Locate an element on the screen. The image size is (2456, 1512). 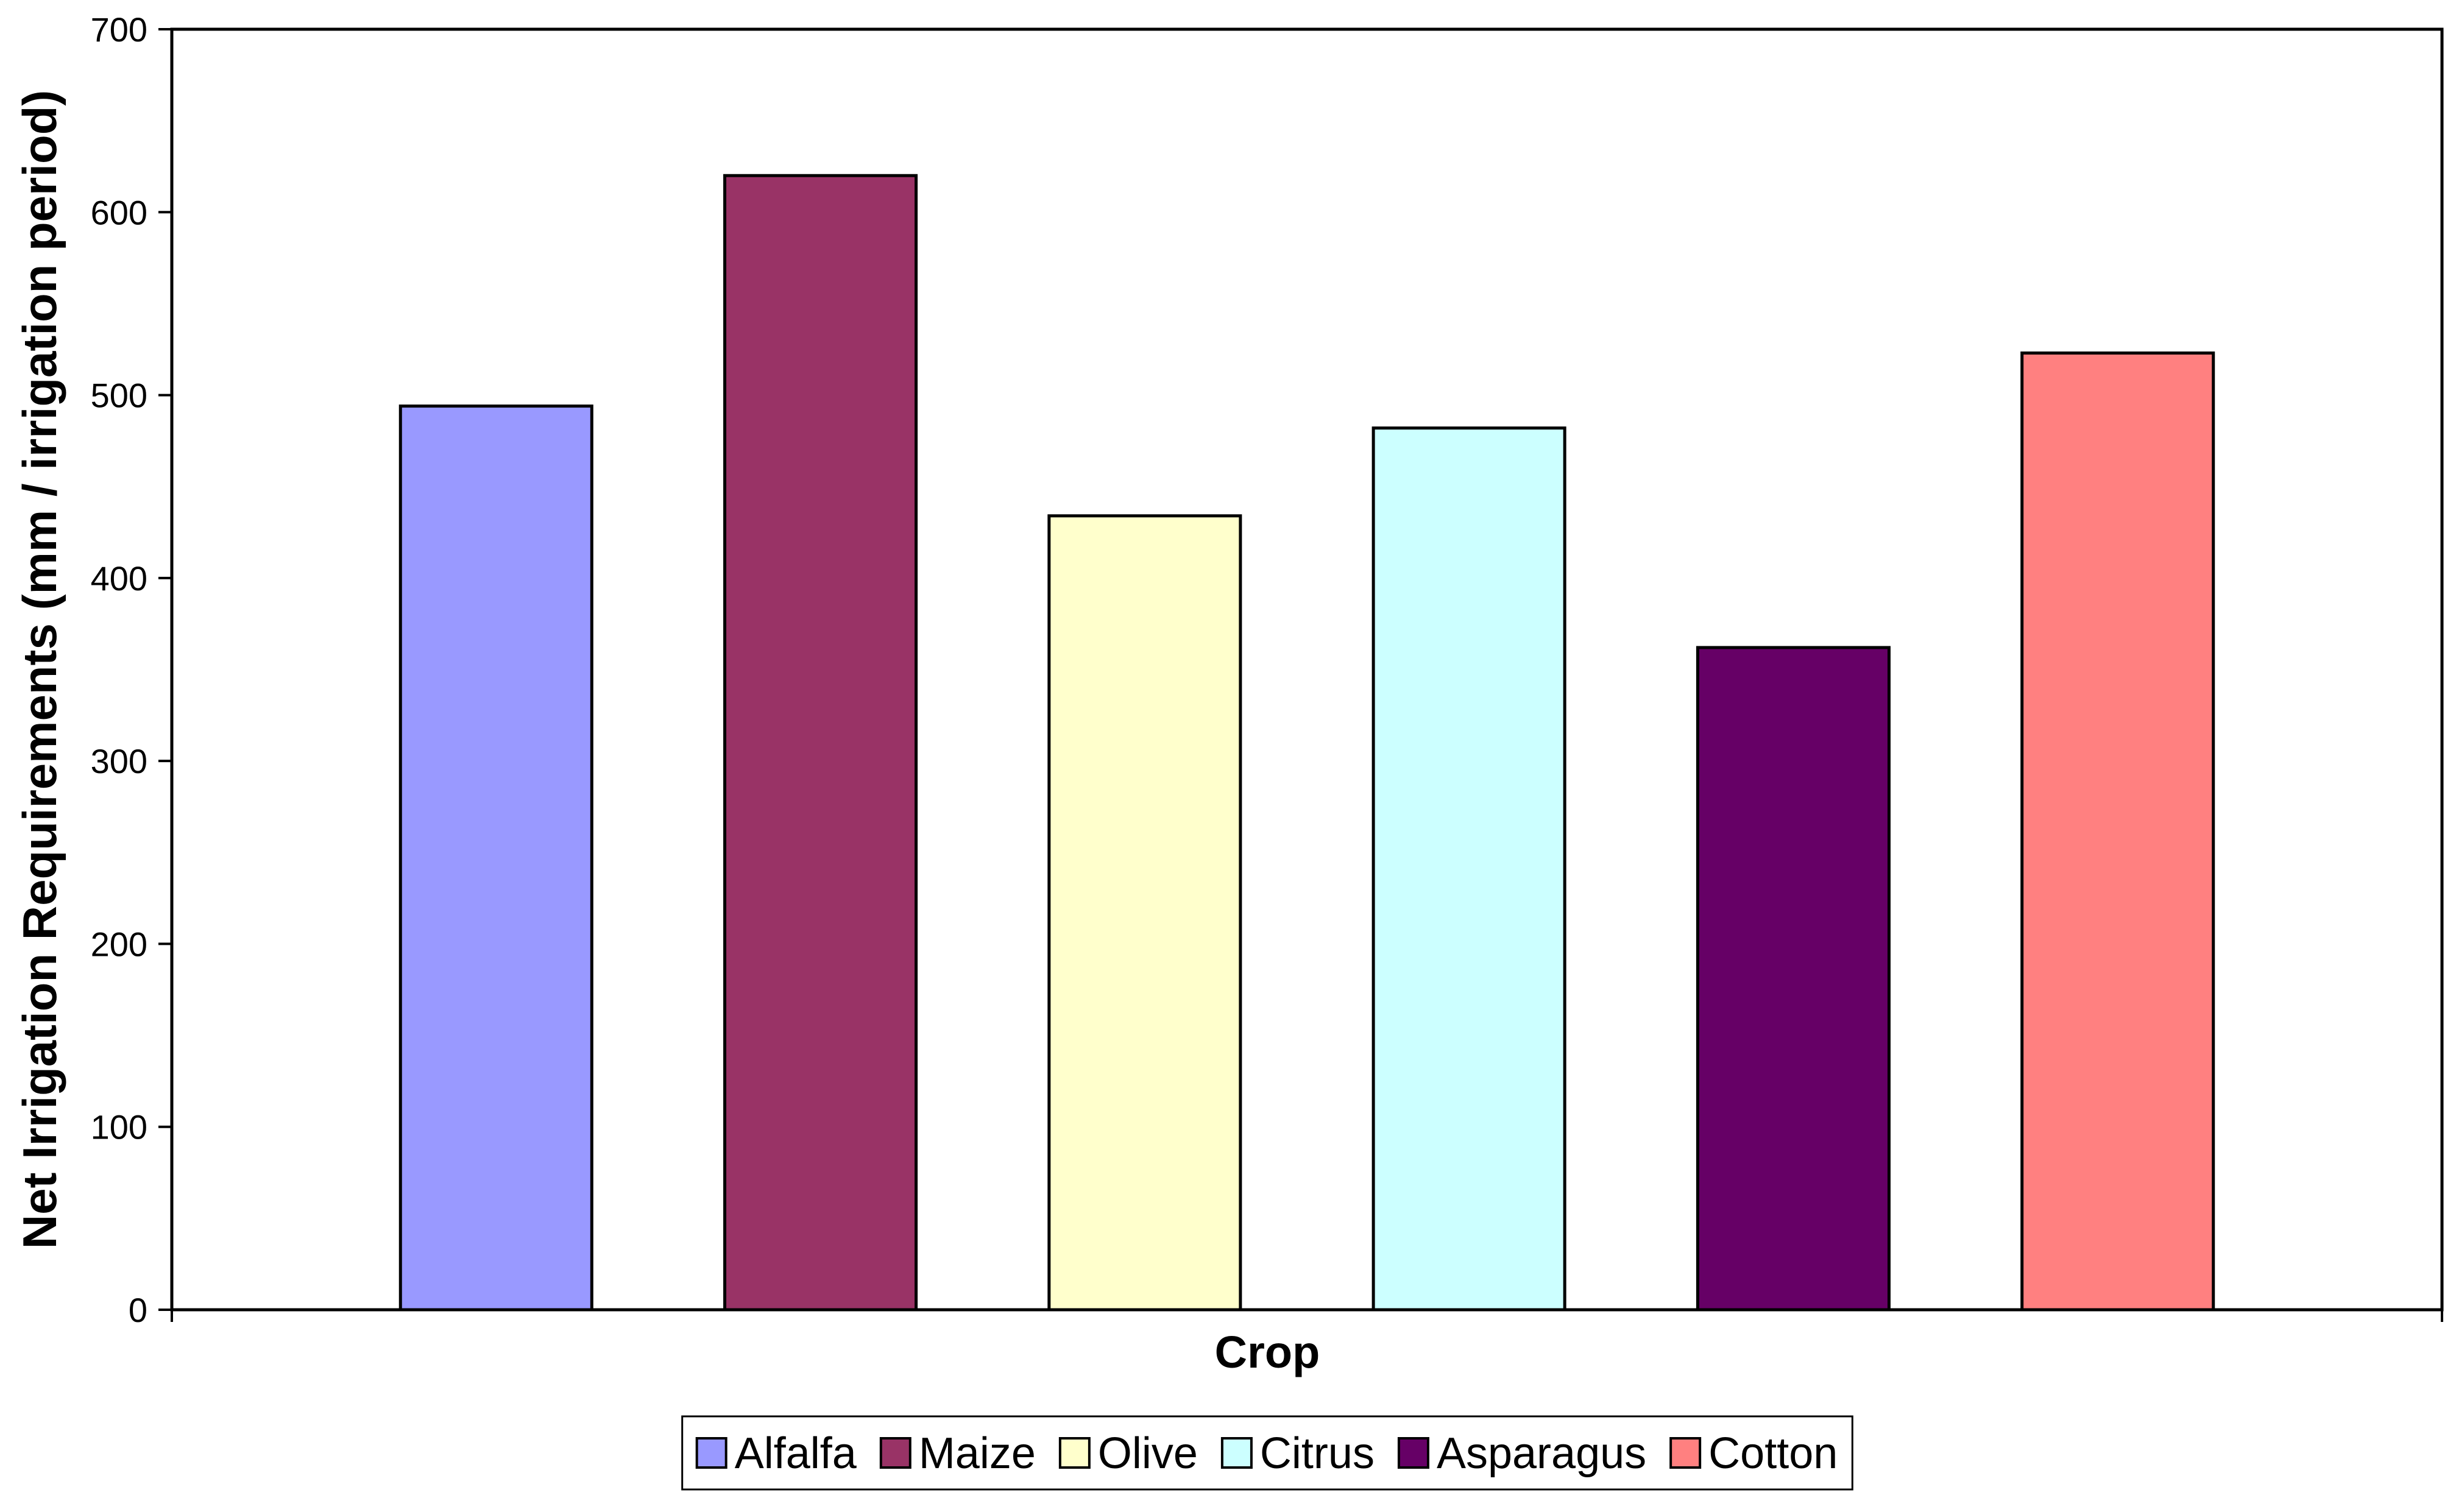
legend-label-maize: Maize is located at coordinates (977, 1453).